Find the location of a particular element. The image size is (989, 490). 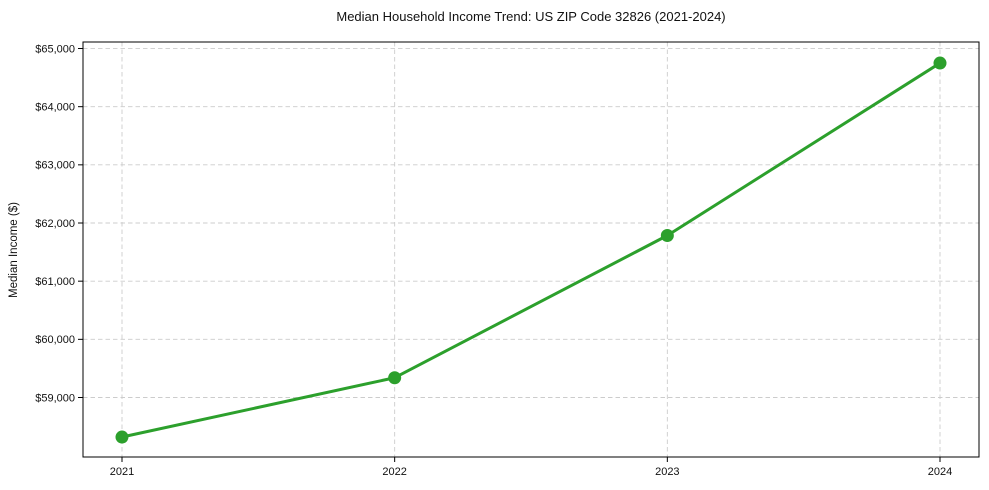

x-tick-label: 2022 is located at coordinates (394, 472).